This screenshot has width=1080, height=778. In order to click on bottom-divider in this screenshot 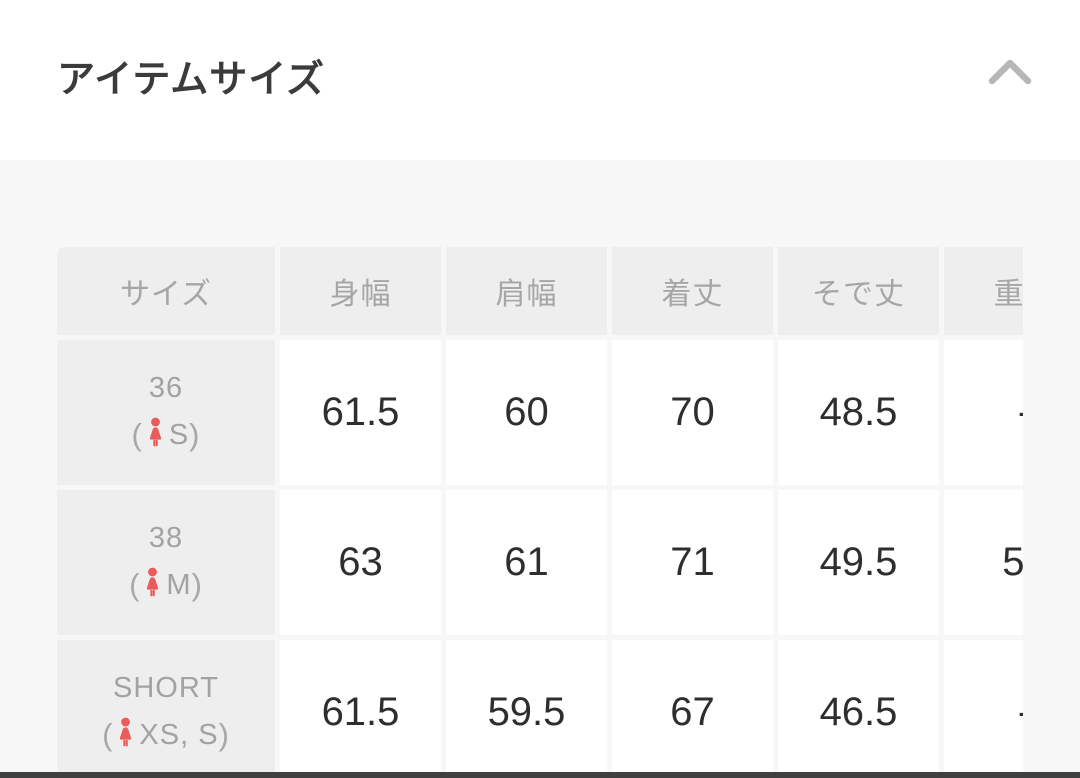, I will do `click(540, 775)`.